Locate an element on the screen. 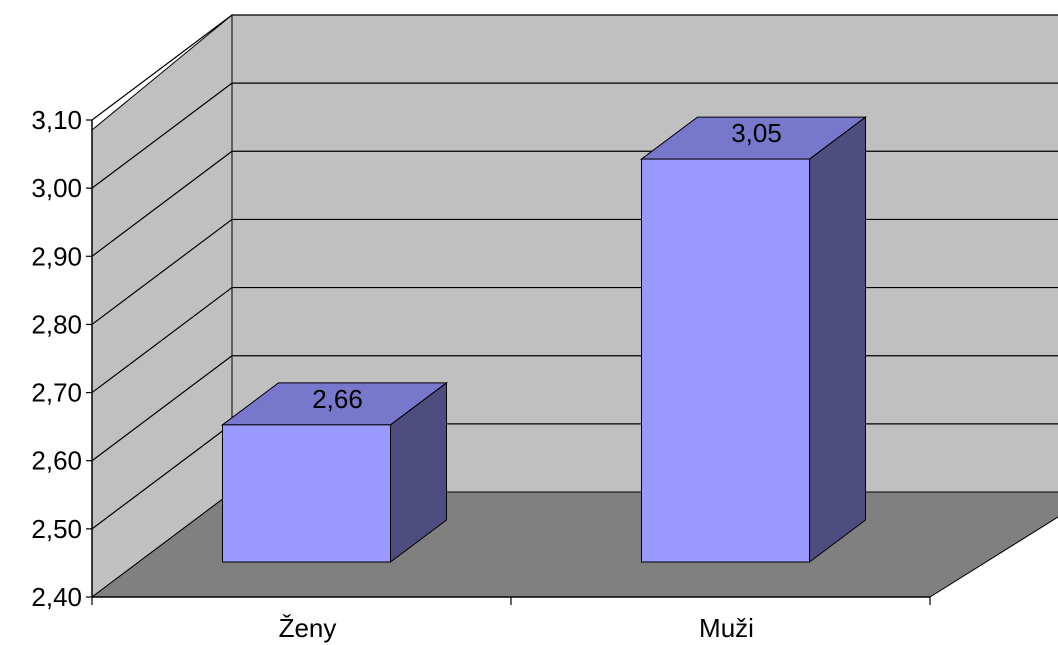 The width and height of the screenshot is (1058, 645). y-tick-label: 3,00 is located at coordinates (56, 188).